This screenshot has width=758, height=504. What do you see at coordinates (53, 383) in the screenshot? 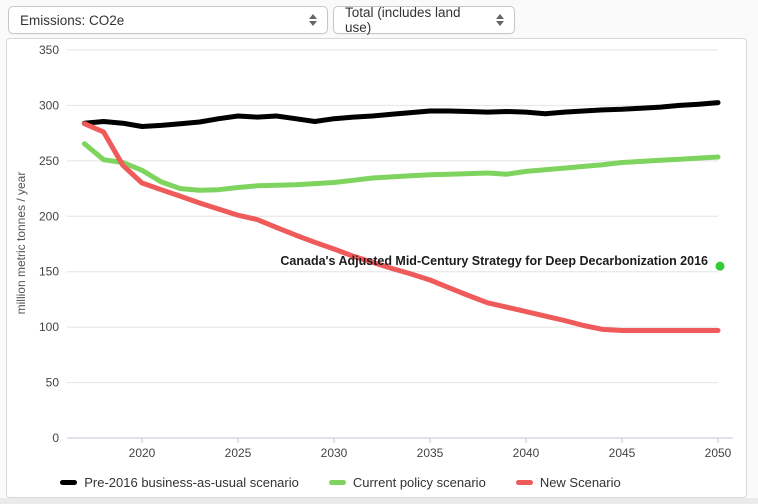
I see `y-tick-label-50: 50` at bounding box center [53, 383].